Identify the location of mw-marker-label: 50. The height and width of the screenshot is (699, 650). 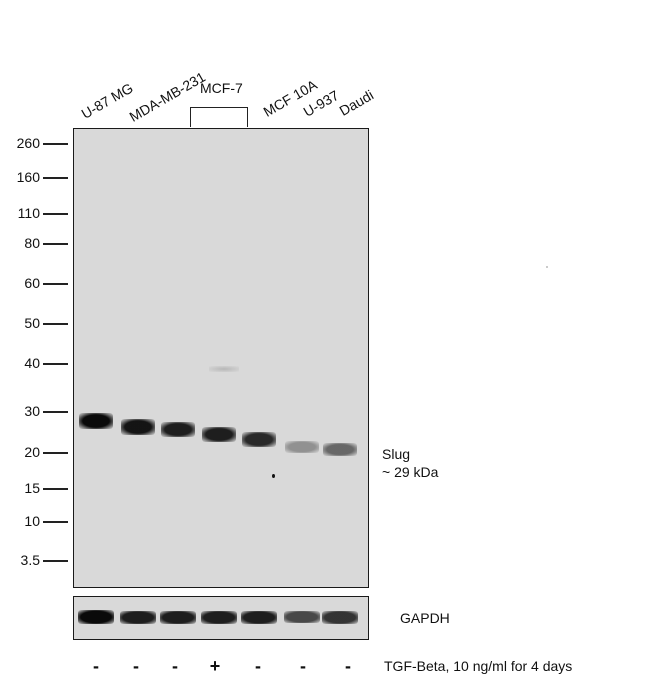
(32, 323).